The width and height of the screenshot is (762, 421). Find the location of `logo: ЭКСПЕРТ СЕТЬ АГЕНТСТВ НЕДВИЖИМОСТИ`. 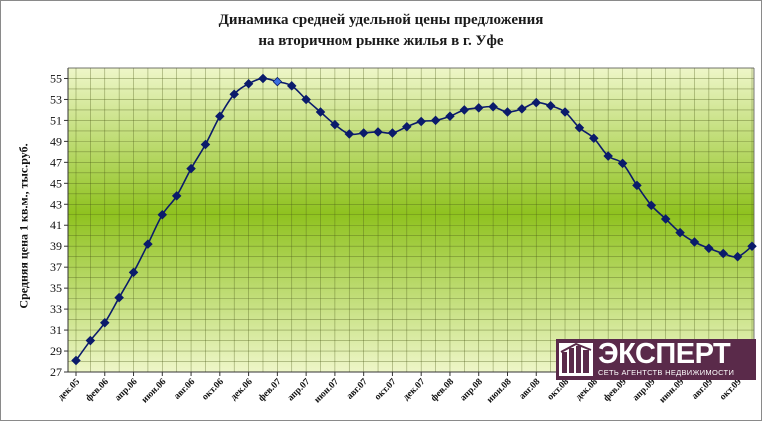

logo: ЭКСПЕРТ СЕТЬ АГЕНТСТВ НЕДВИЖИМОСТИ is located at coordinates (656, 359).